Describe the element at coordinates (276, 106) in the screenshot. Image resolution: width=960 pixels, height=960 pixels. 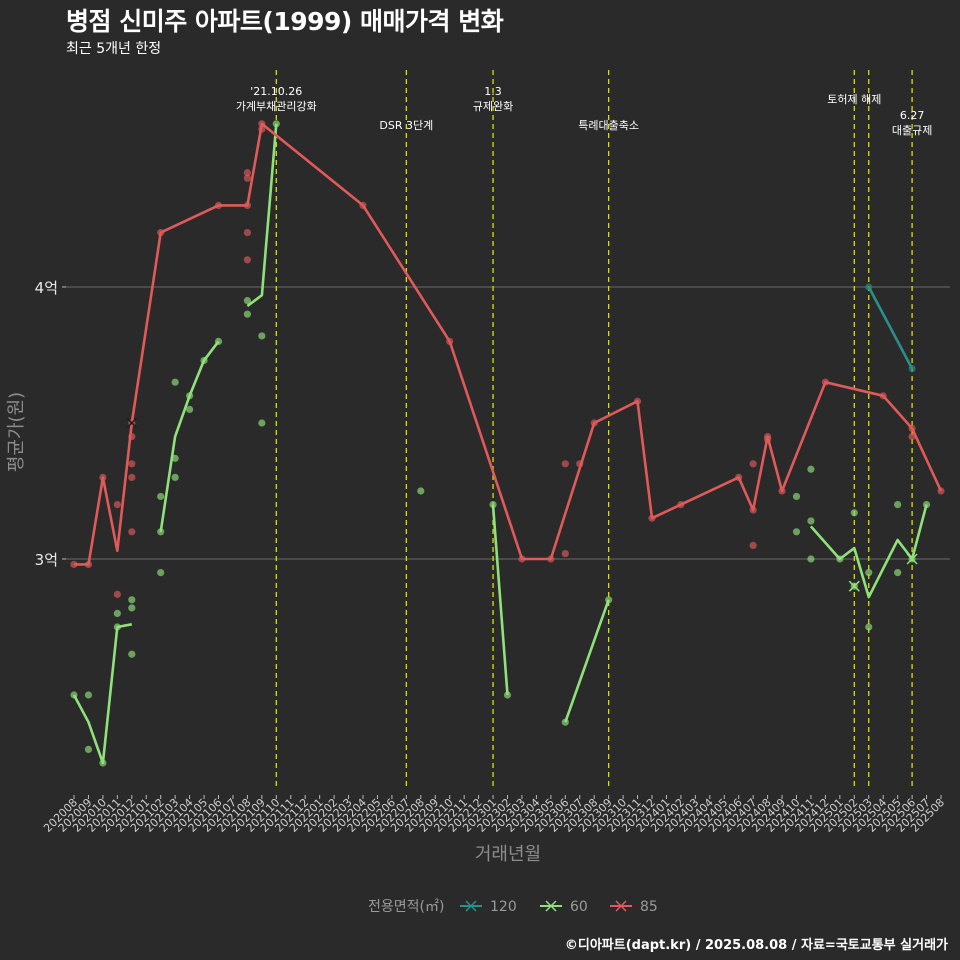
I see `event-label: 가계부채관리강화` at that location.